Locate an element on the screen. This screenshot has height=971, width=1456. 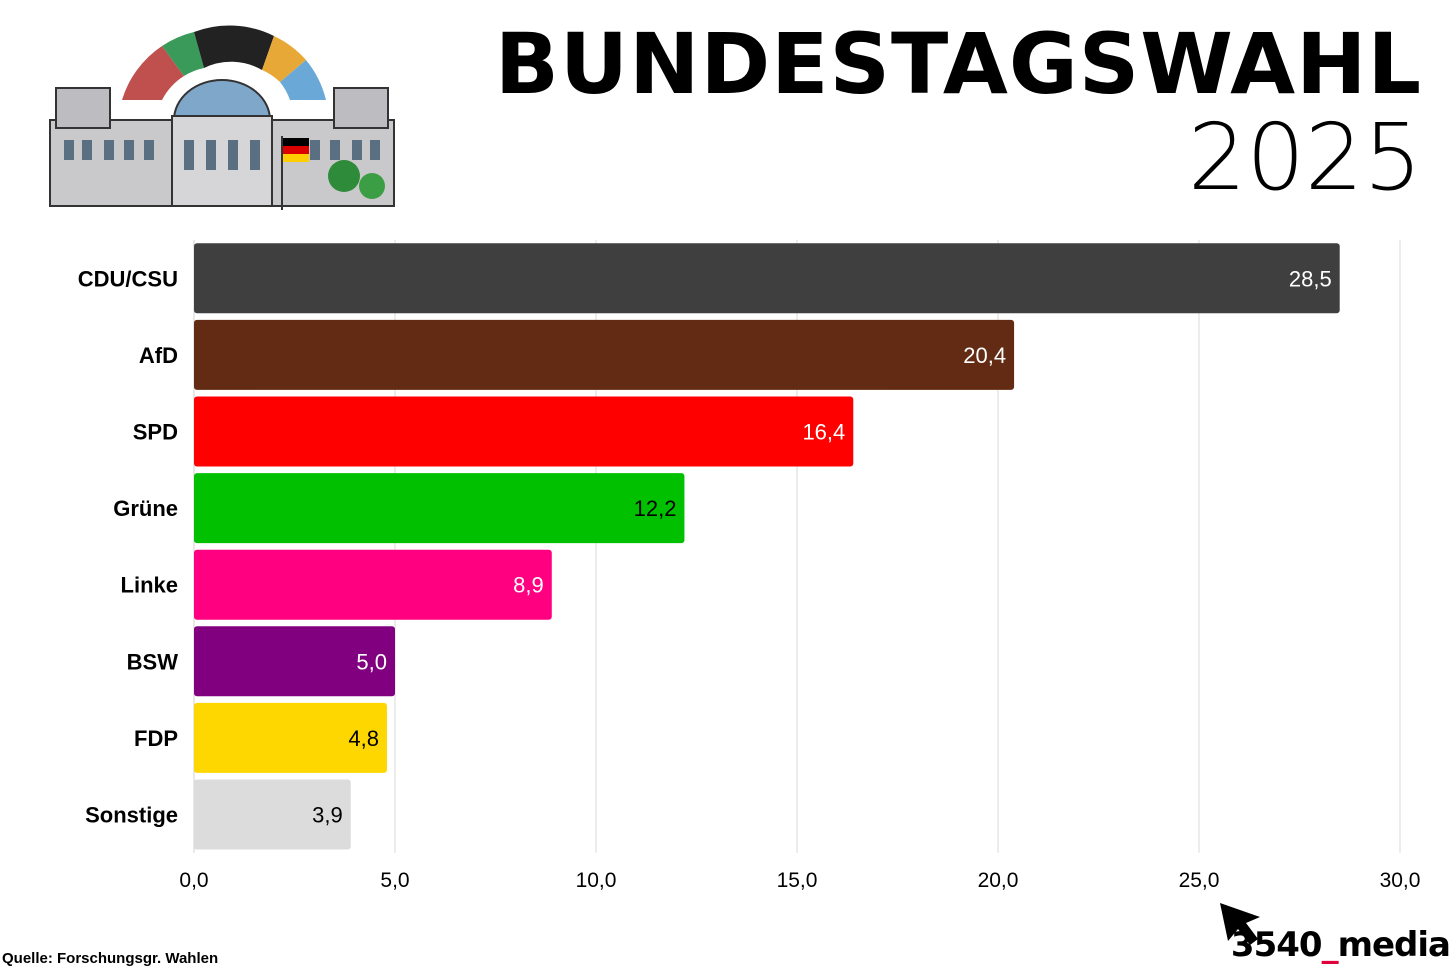
german-flag-icon is located at coordinates (295, 173).